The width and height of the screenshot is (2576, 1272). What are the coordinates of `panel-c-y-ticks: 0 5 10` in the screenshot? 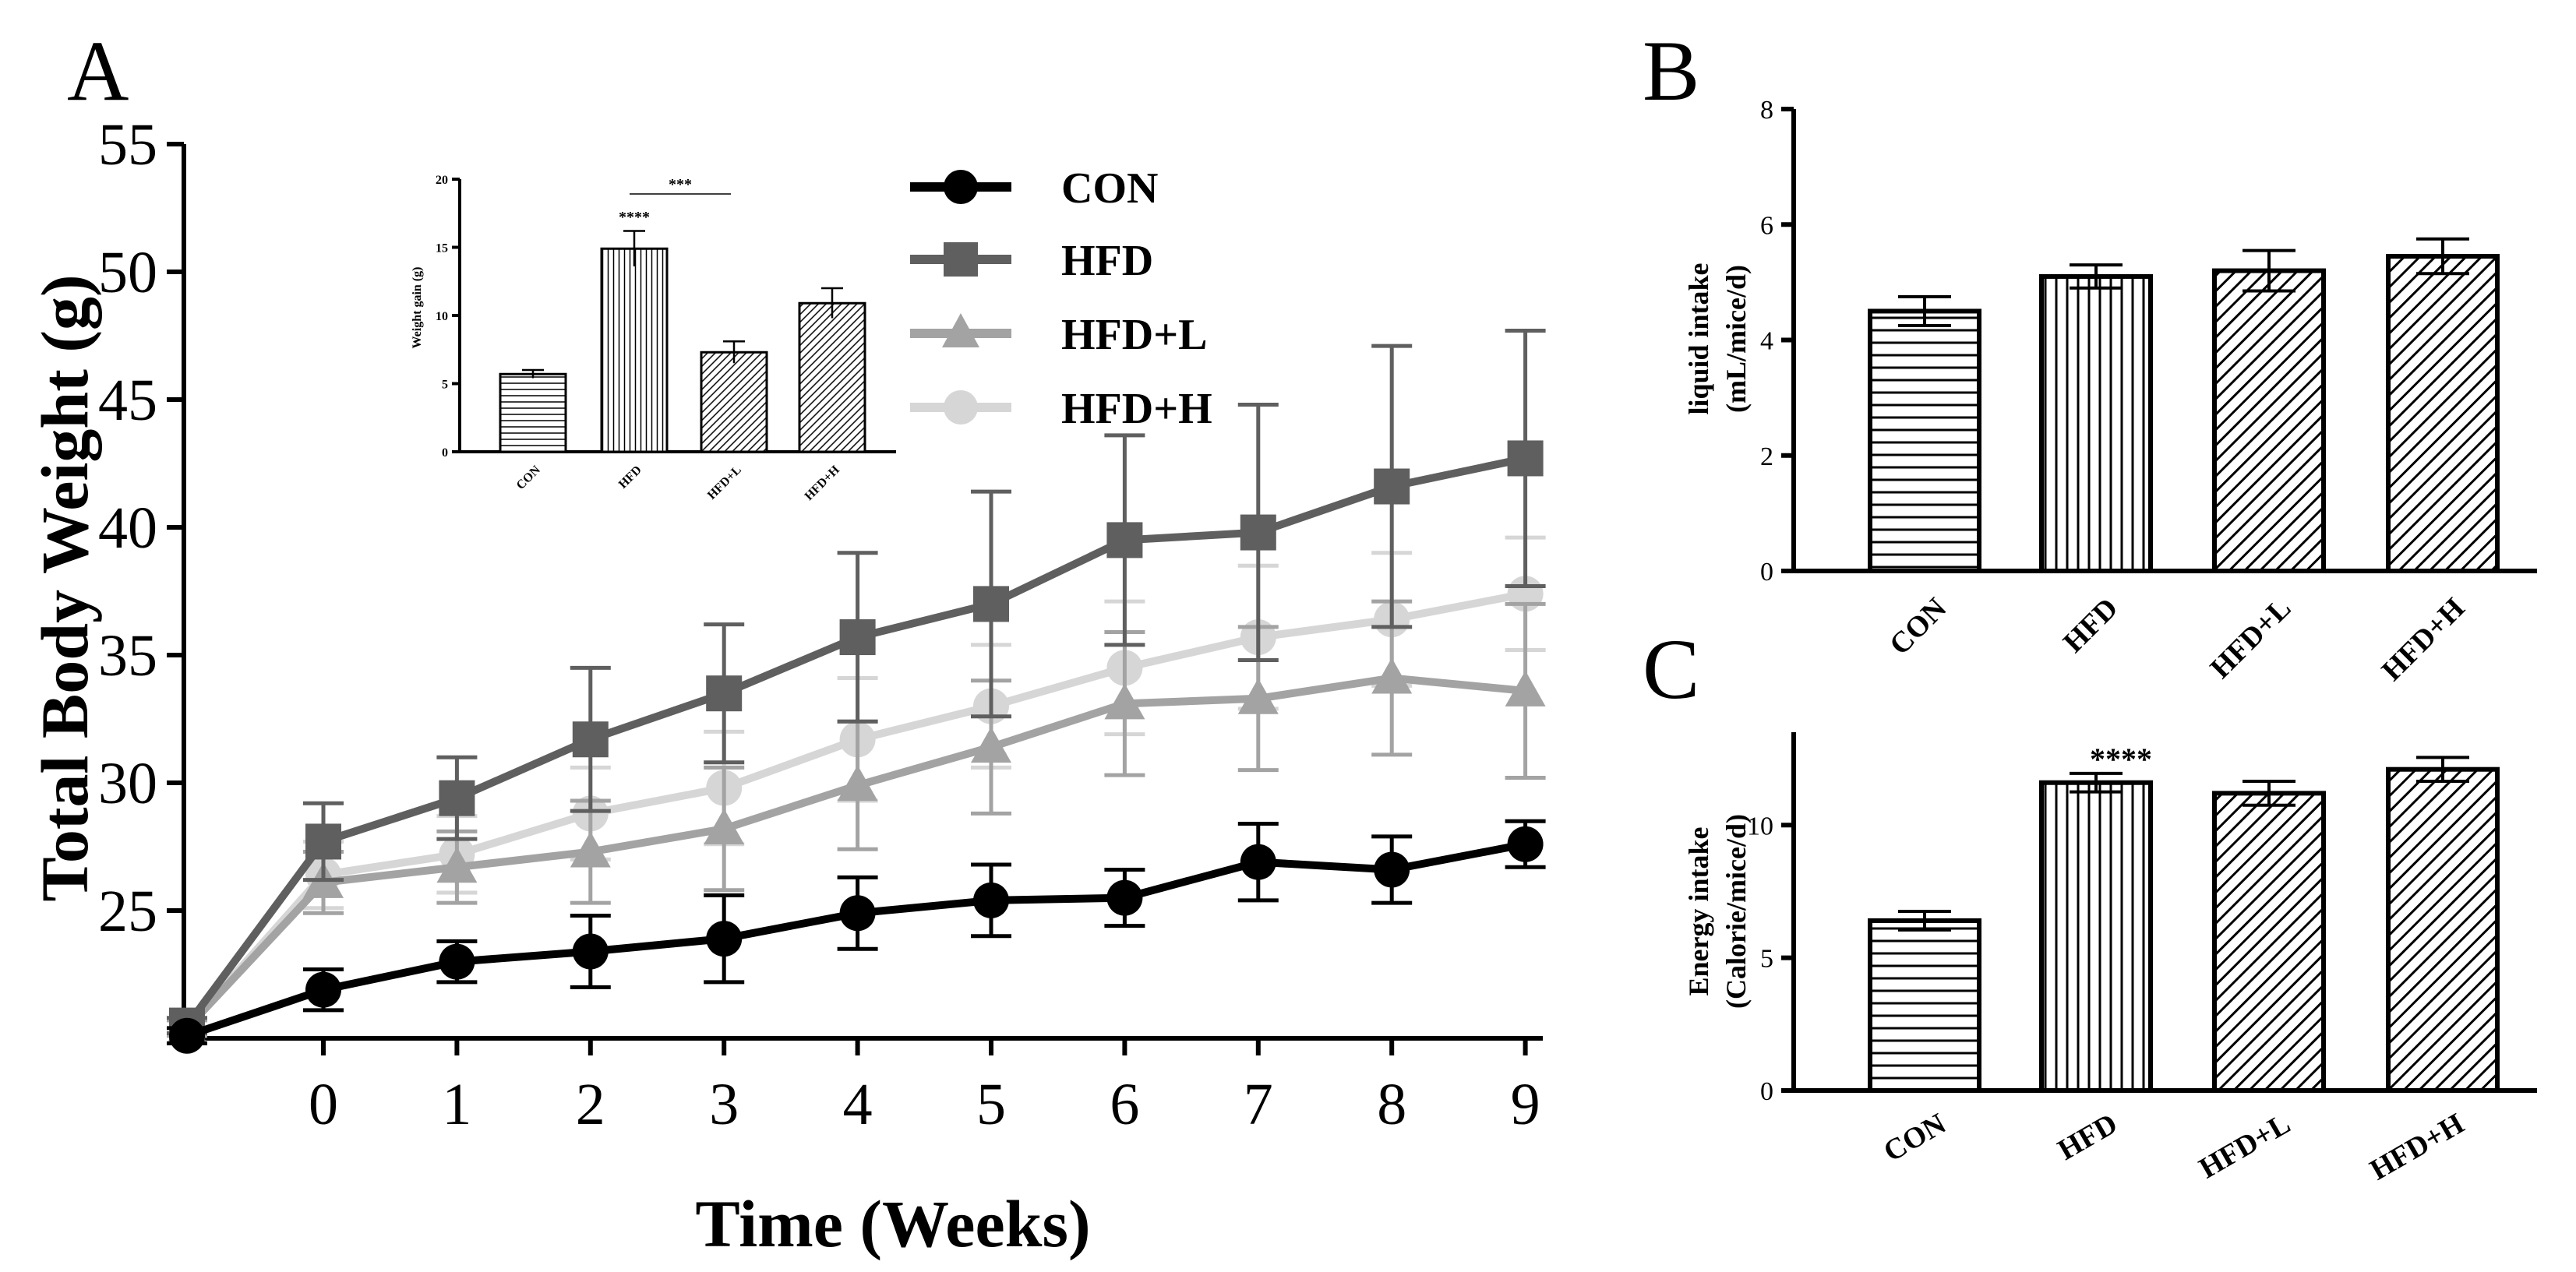 It's located at (1770, 959).